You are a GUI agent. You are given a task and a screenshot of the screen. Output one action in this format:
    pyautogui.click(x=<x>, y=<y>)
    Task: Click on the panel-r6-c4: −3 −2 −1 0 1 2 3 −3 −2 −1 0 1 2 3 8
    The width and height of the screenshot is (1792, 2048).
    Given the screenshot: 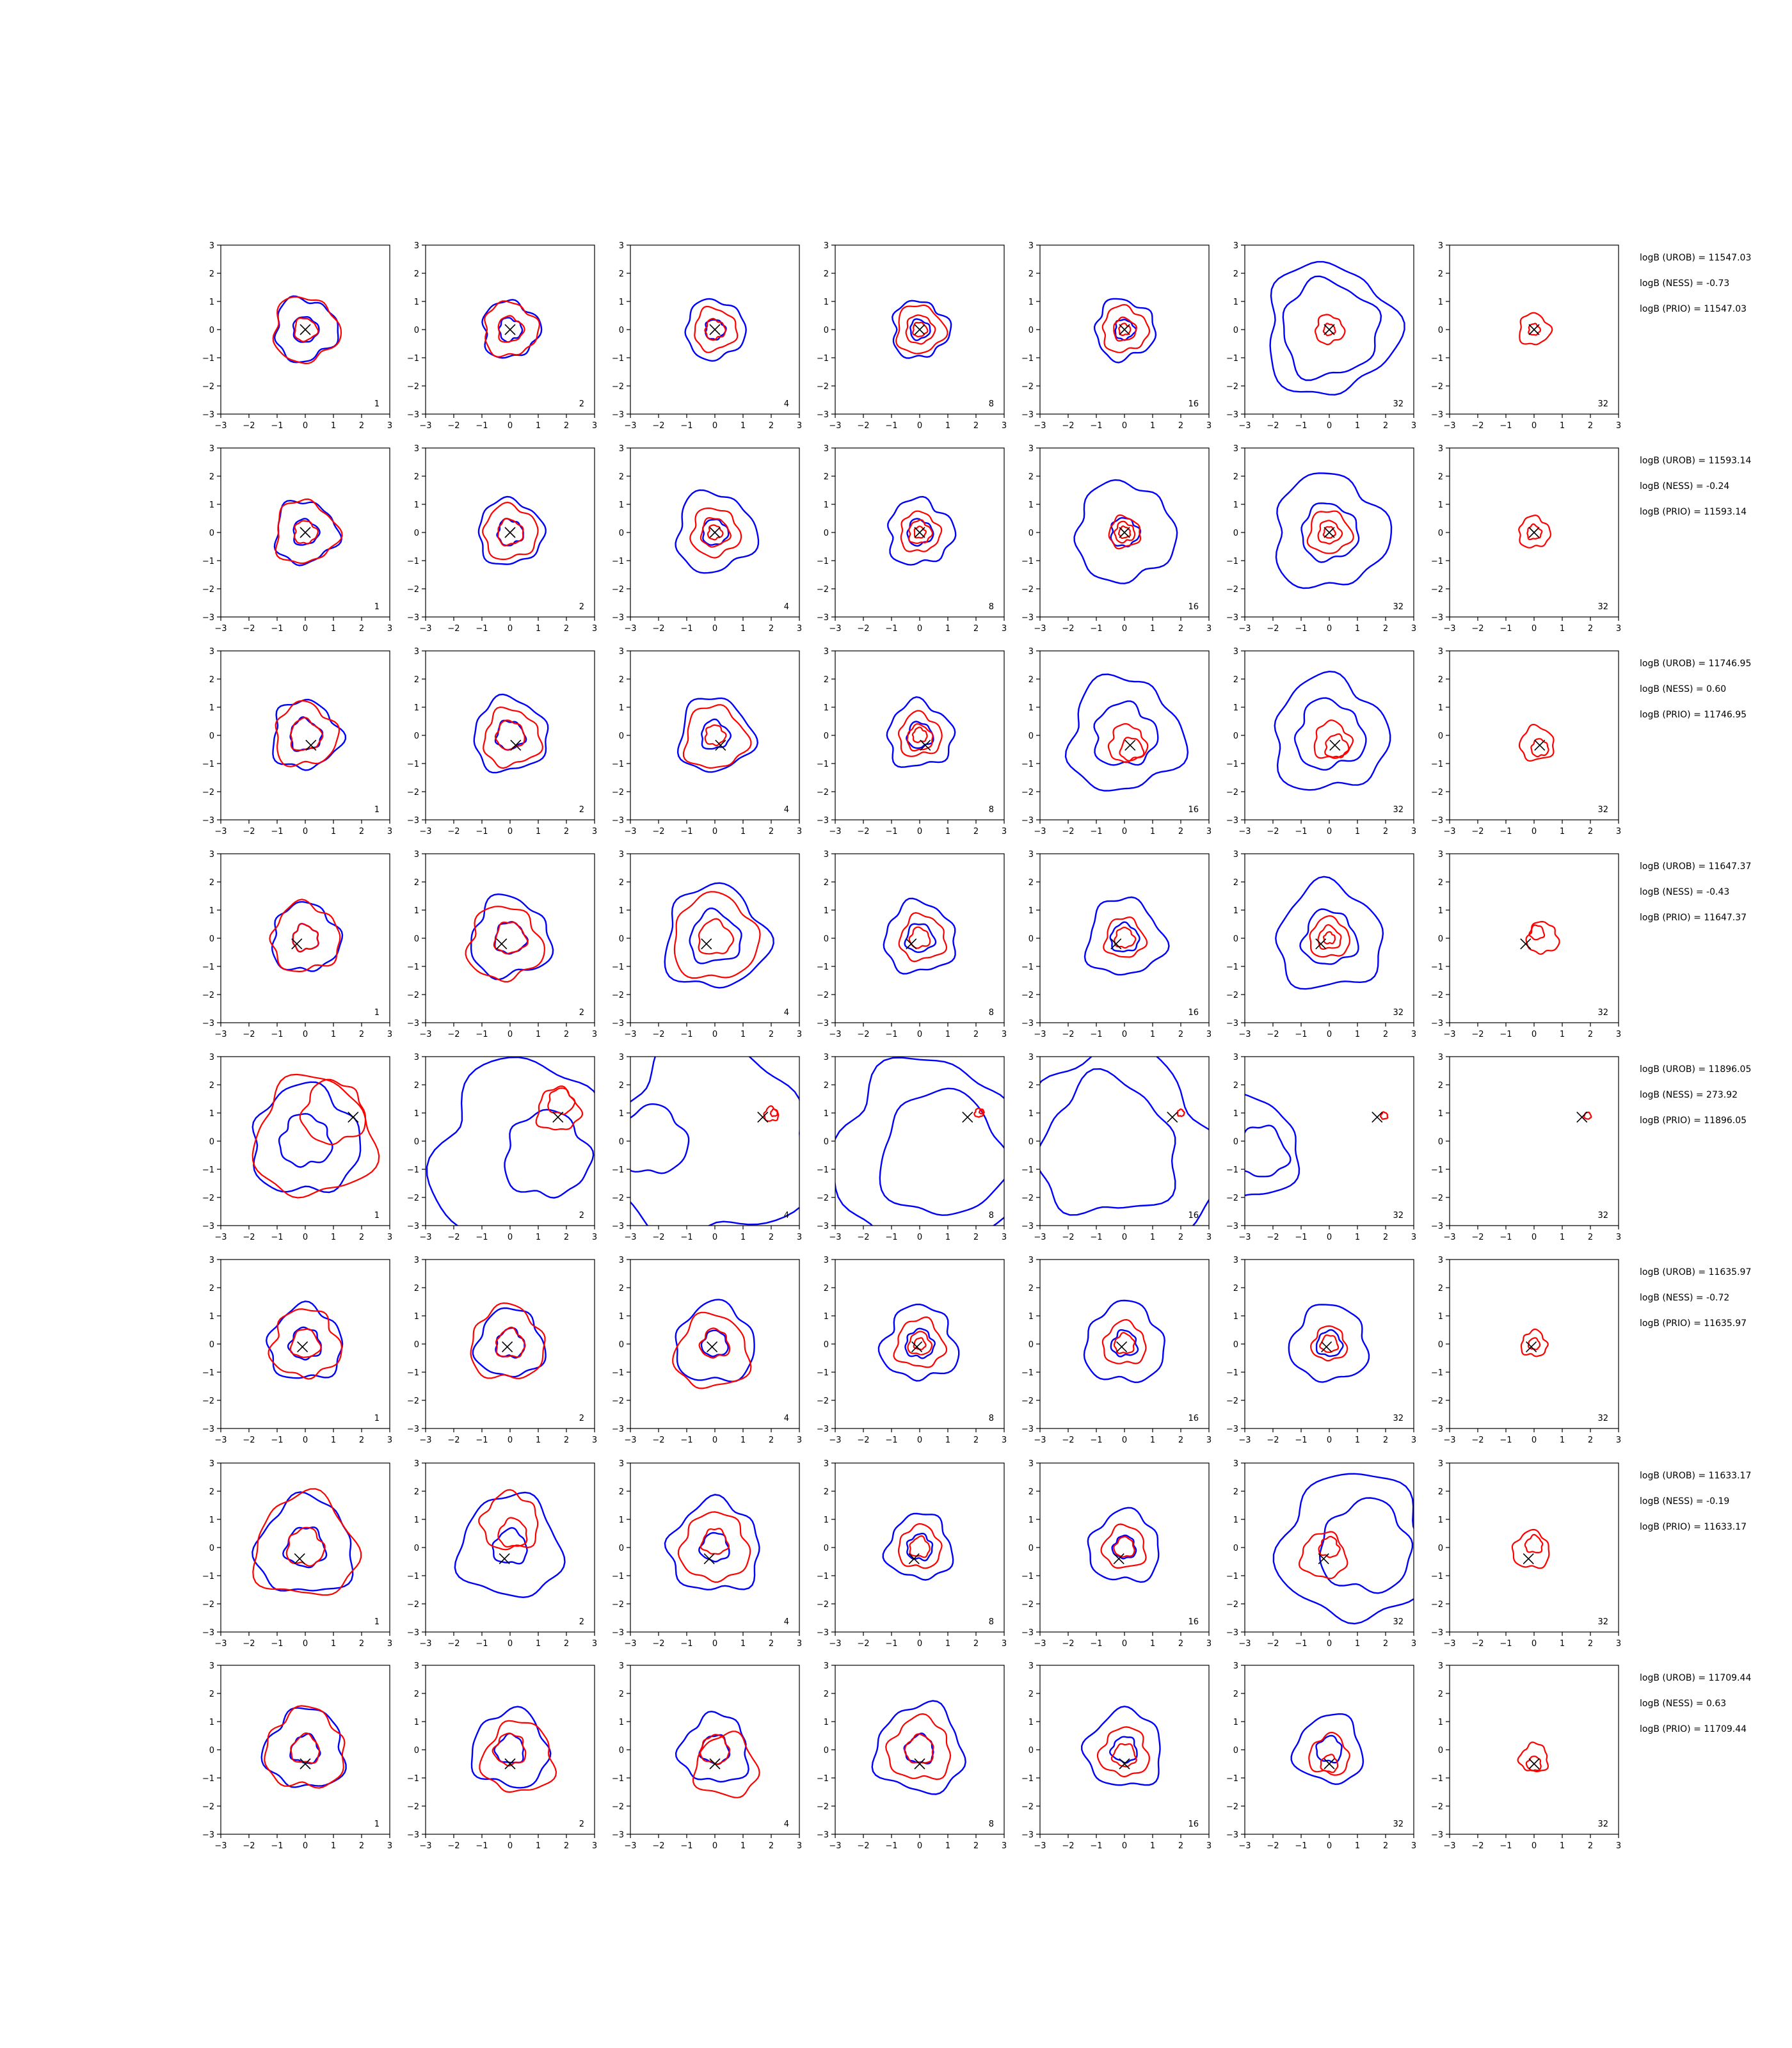 What is the action you would take?
    pyautogui.click(x=912, y=1350)
    